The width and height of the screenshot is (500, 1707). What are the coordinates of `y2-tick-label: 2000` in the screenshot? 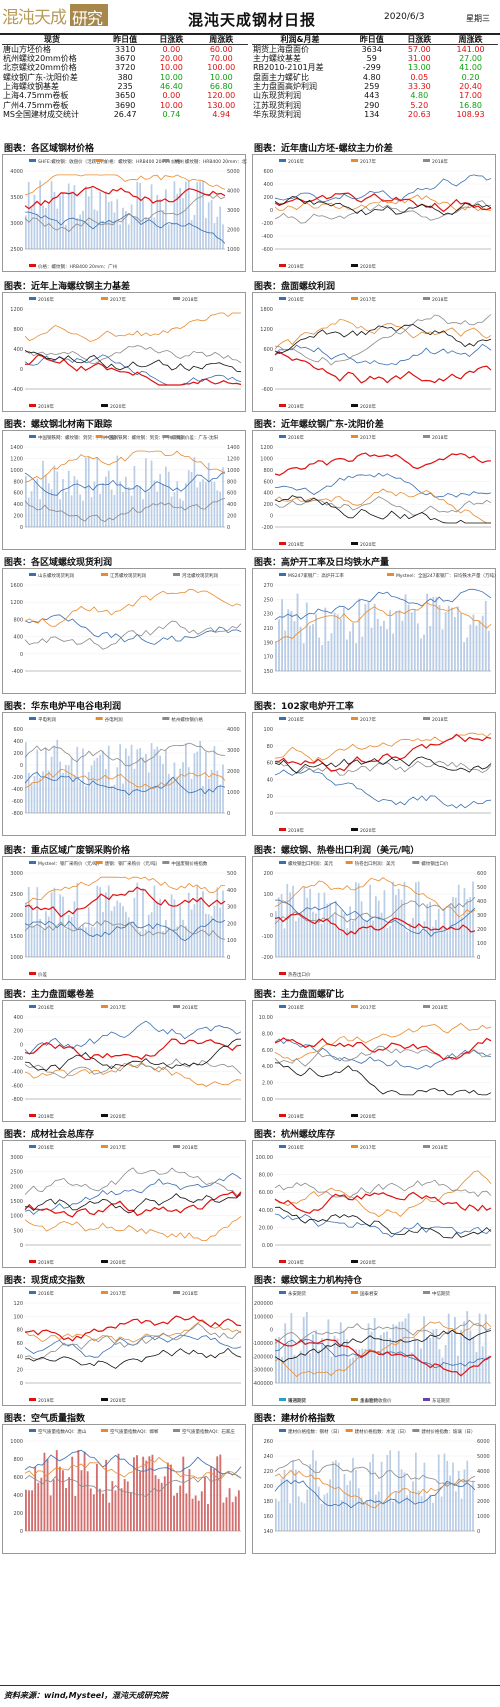 It's located at (233, 231).